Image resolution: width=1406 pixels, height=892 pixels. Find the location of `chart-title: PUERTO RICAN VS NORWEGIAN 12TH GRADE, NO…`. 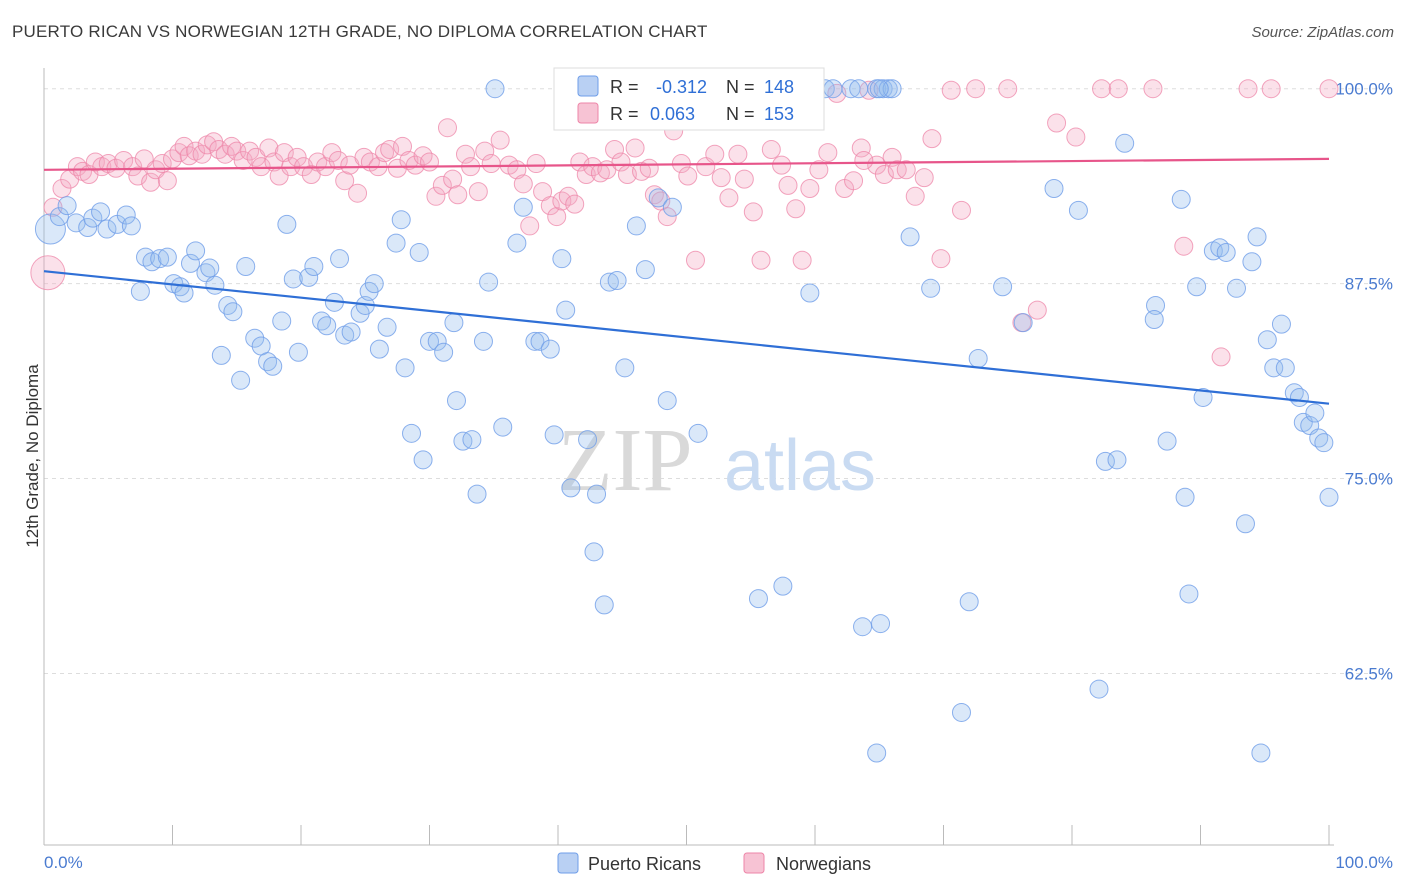

chart-title: PUERTO RICAN VS NORWEGIAN 12TH GRADE, NO… is located at coordinates (360, 31).